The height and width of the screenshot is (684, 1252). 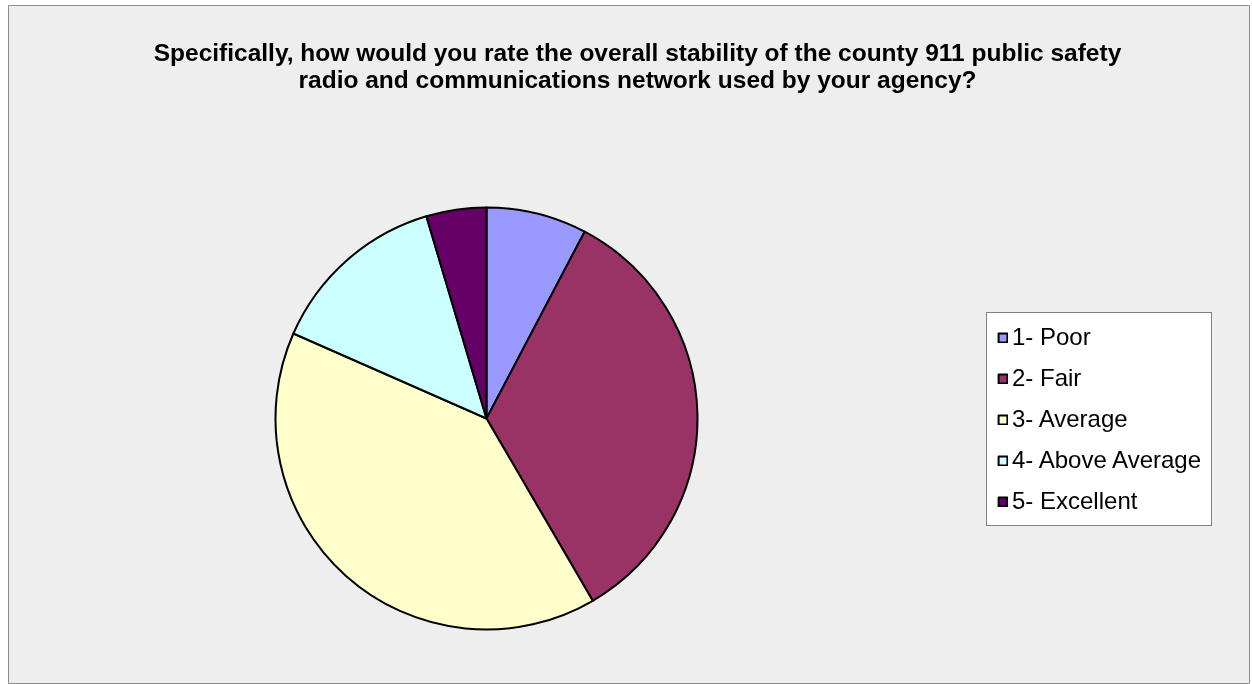 I want to click on legend-label: 2- Fair, so click(x=1047, y=378).